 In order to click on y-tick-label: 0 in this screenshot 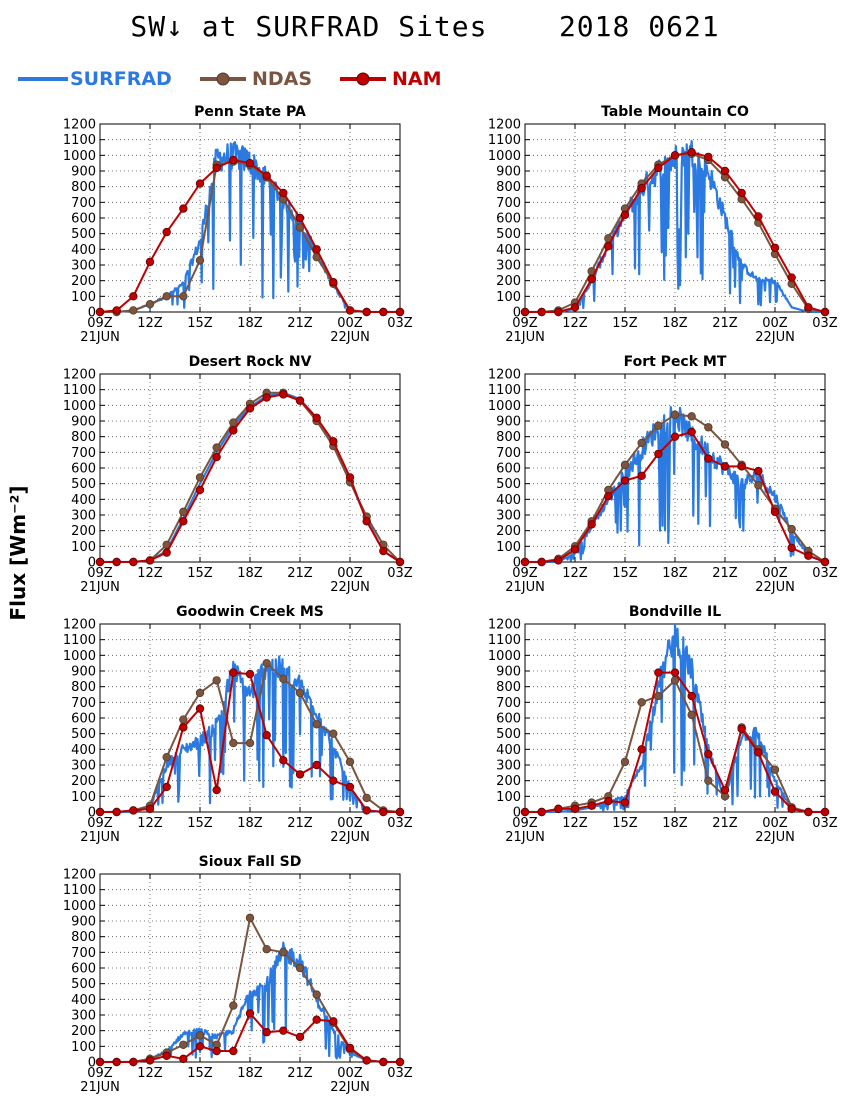, I will do `click(517, 813)`.